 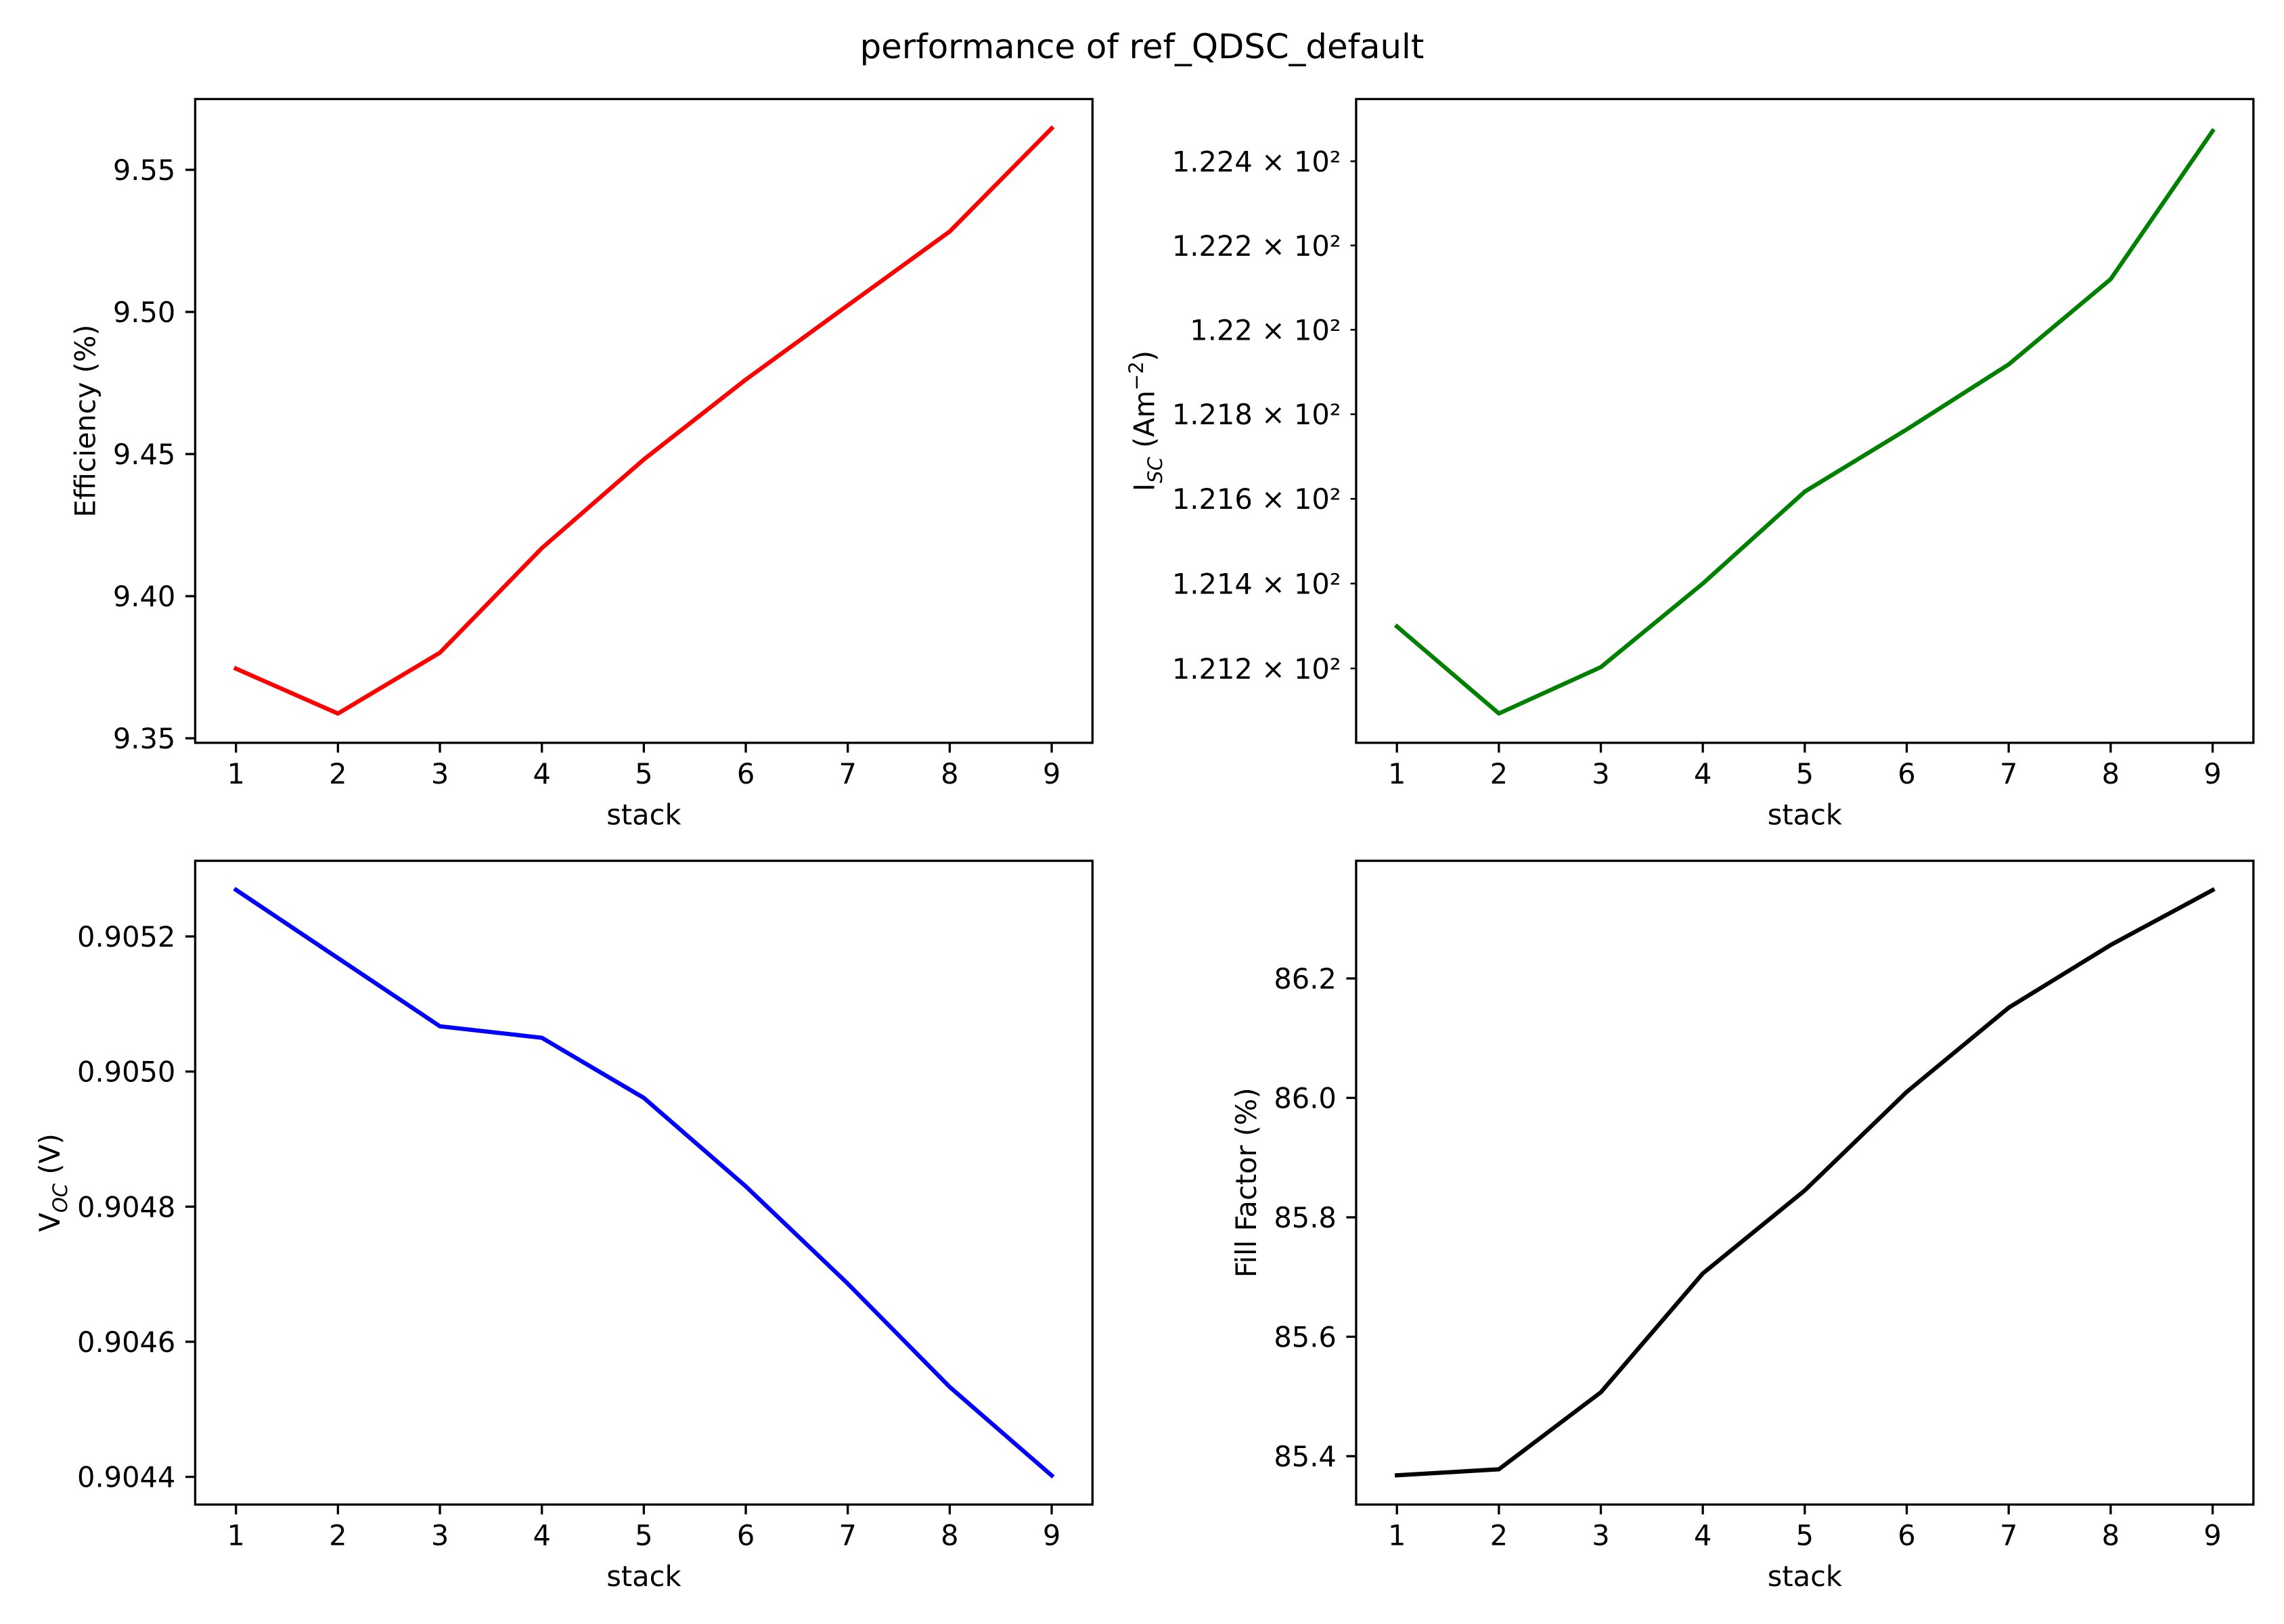 What do you see at coordinates (49, 1222) in the screenshot?
I see `y-axis-label-part: V` at bounding box center [49, 1222].